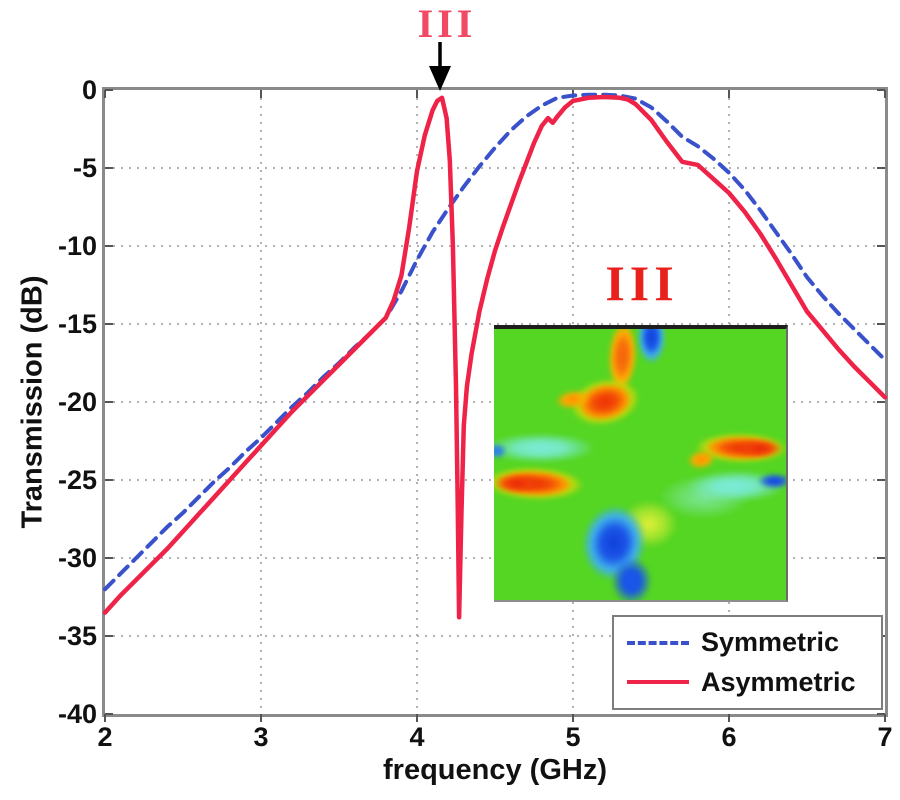 This screenshot has height=800, width=900. Describe the element at coordinates (885, 737) in the screenshot. I see `x-tick-label: 7` at that location.